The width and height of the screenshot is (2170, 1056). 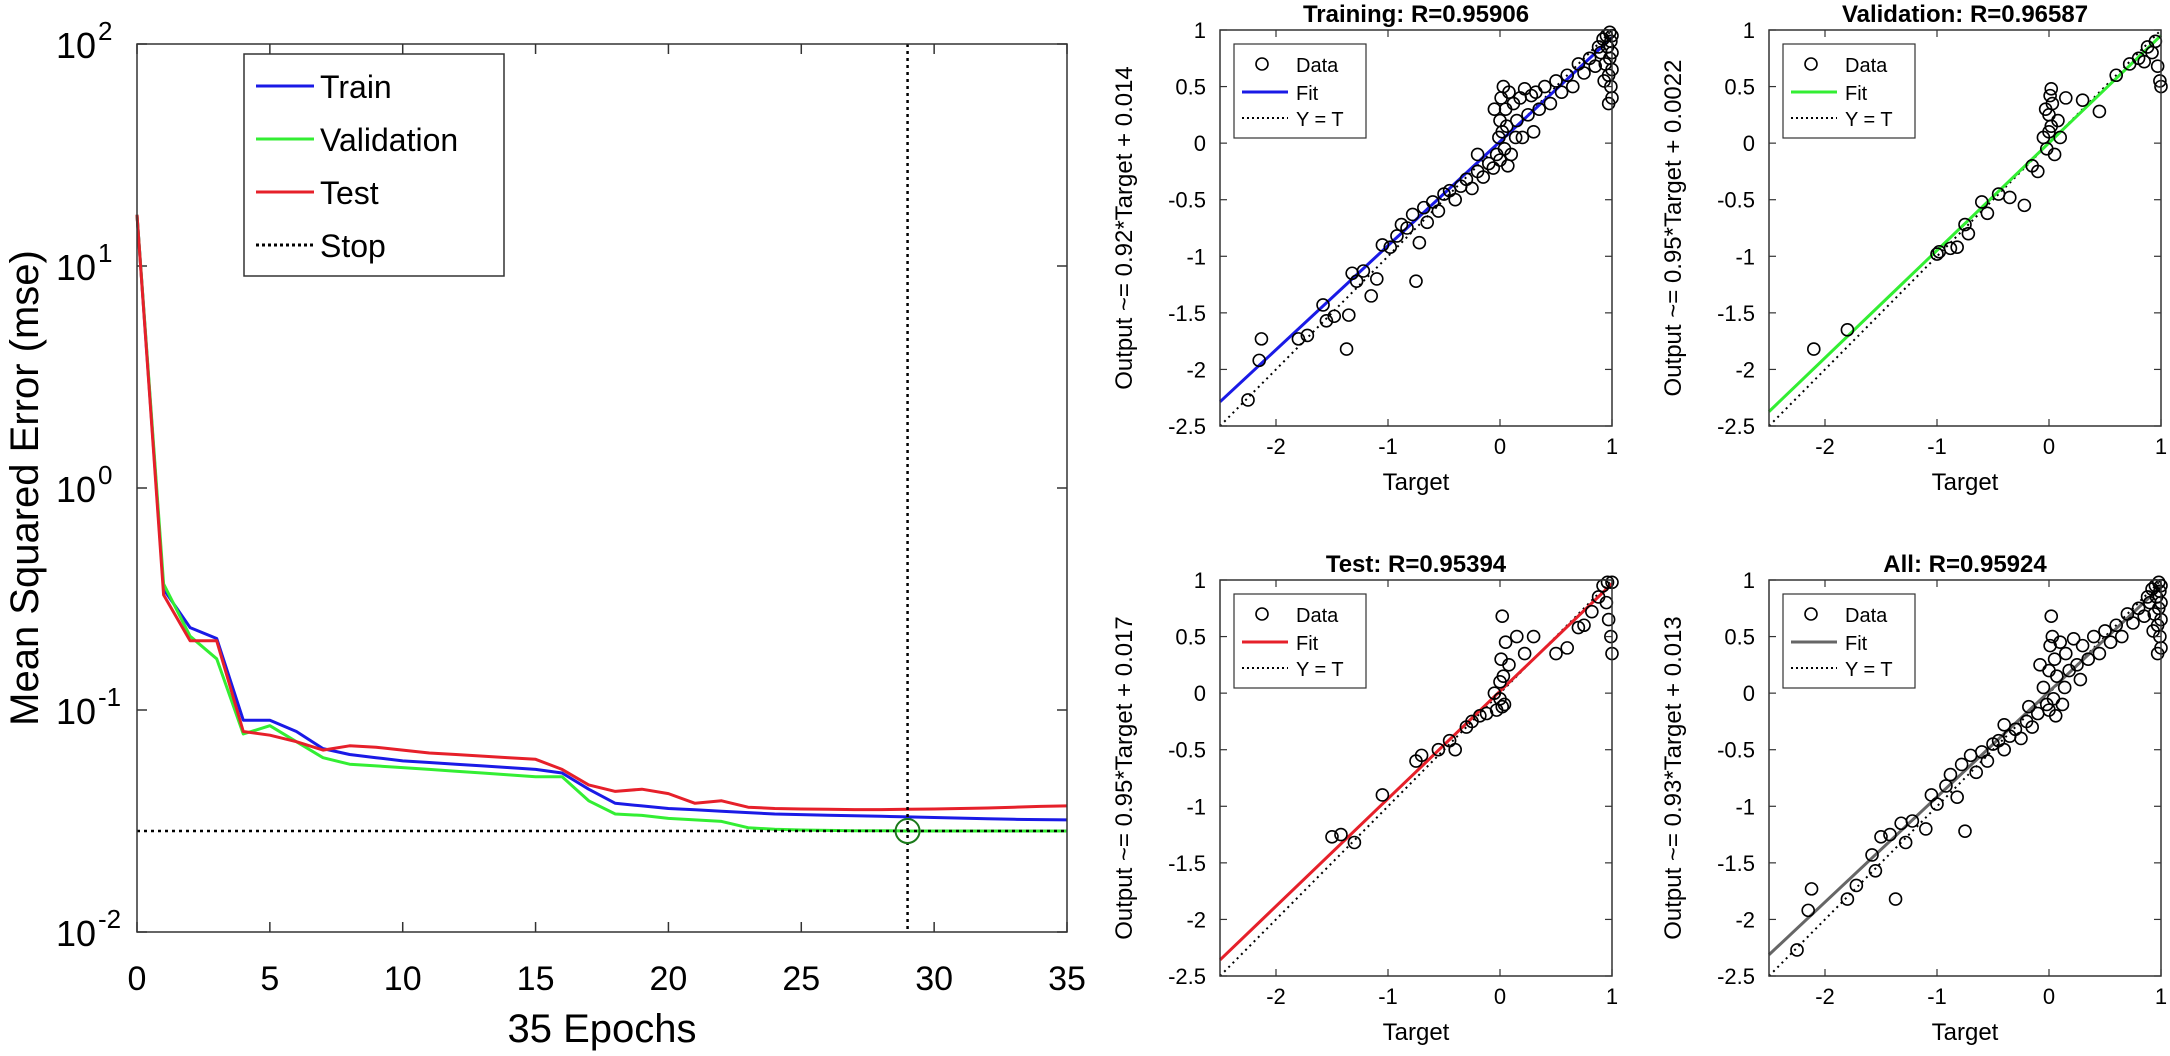 What do you see at coordinates (1416, 14) in the screenshot?
I see `panel-title: Training: R=0.95906` at bounding box center [1416, 14].